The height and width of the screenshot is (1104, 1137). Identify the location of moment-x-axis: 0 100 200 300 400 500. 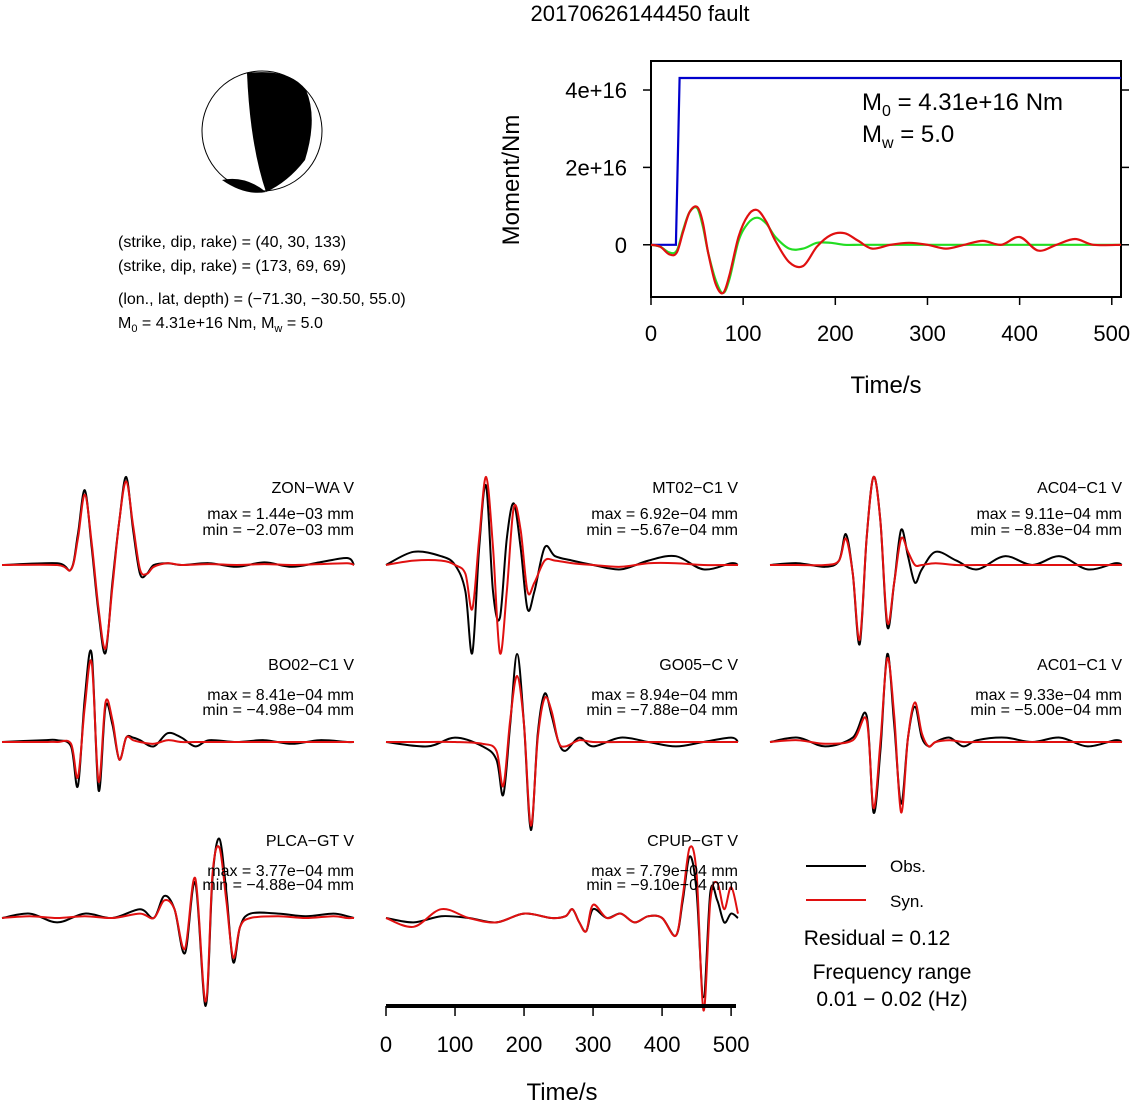
(887, 321).